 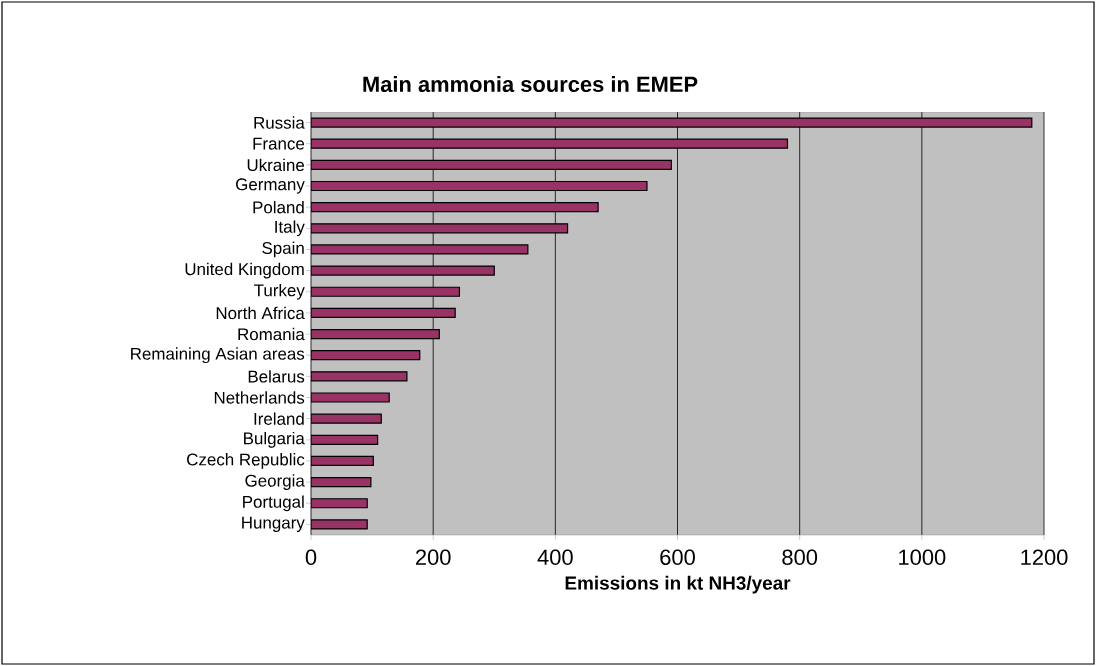 What do you see at coordinates (677, 557) in the screenshot?
I see `x-tick-label: 600` at bounding box center [677, 557].